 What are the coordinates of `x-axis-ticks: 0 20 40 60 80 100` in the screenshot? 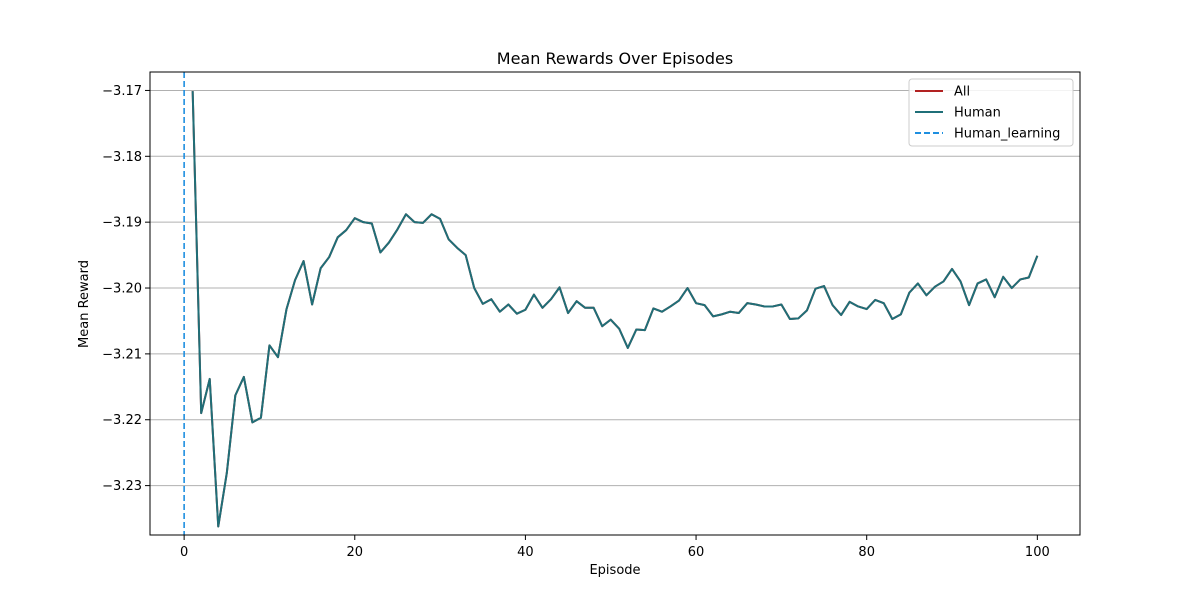 It's located at (615, 547).